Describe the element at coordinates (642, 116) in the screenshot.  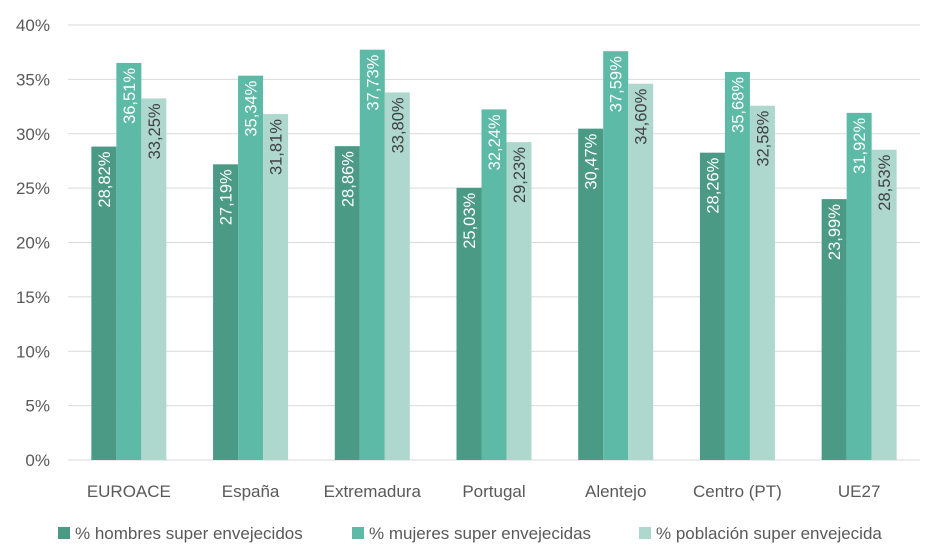
I see `data-label: 34,60%` at that location.